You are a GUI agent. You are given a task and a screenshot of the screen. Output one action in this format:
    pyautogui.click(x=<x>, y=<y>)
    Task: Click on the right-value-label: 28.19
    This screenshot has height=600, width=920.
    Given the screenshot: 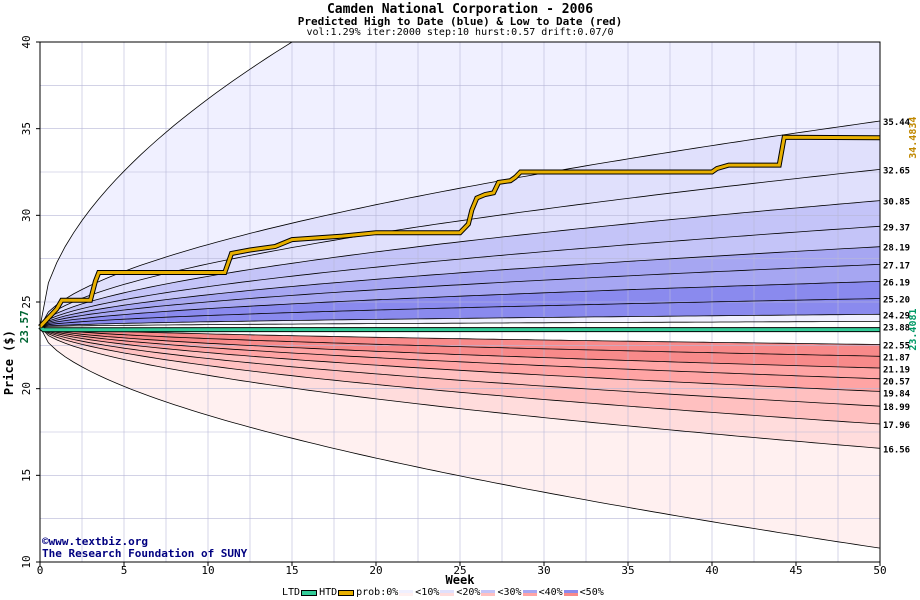 What is the action you would take?
    pyautogui.click(x=896, y=249)
    